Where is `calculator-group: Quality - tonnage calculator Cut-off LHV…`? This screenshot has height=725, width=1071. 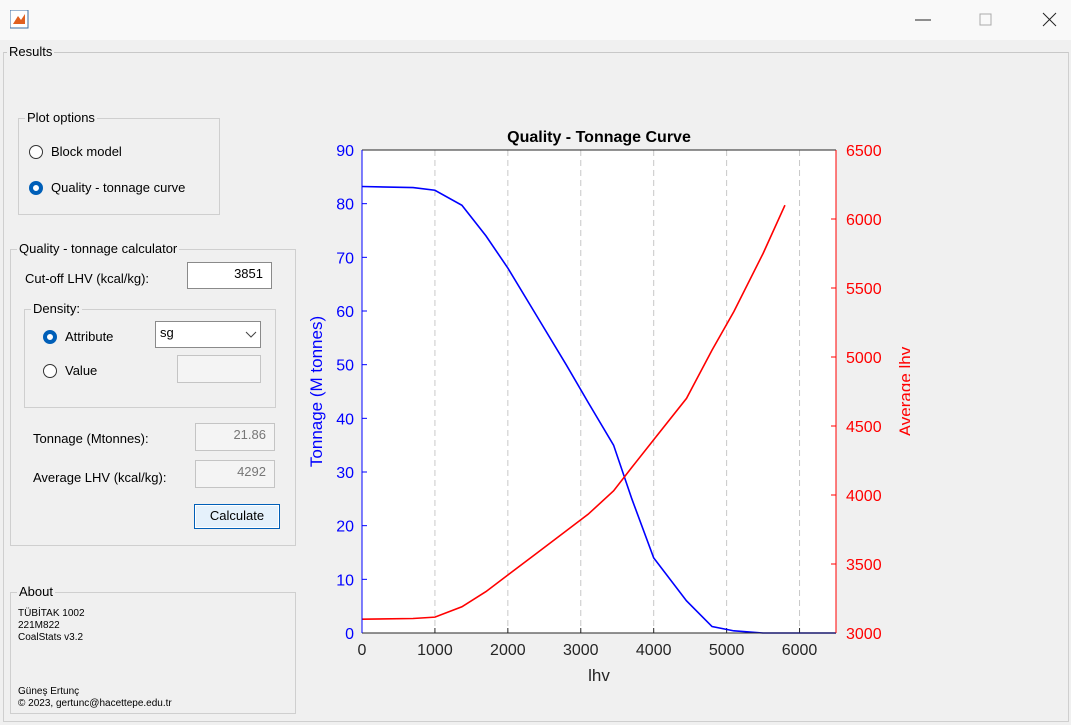 calculator-group: Quality - tonnage calculator Cut-off LHV… is located at coordinates (153, 393).